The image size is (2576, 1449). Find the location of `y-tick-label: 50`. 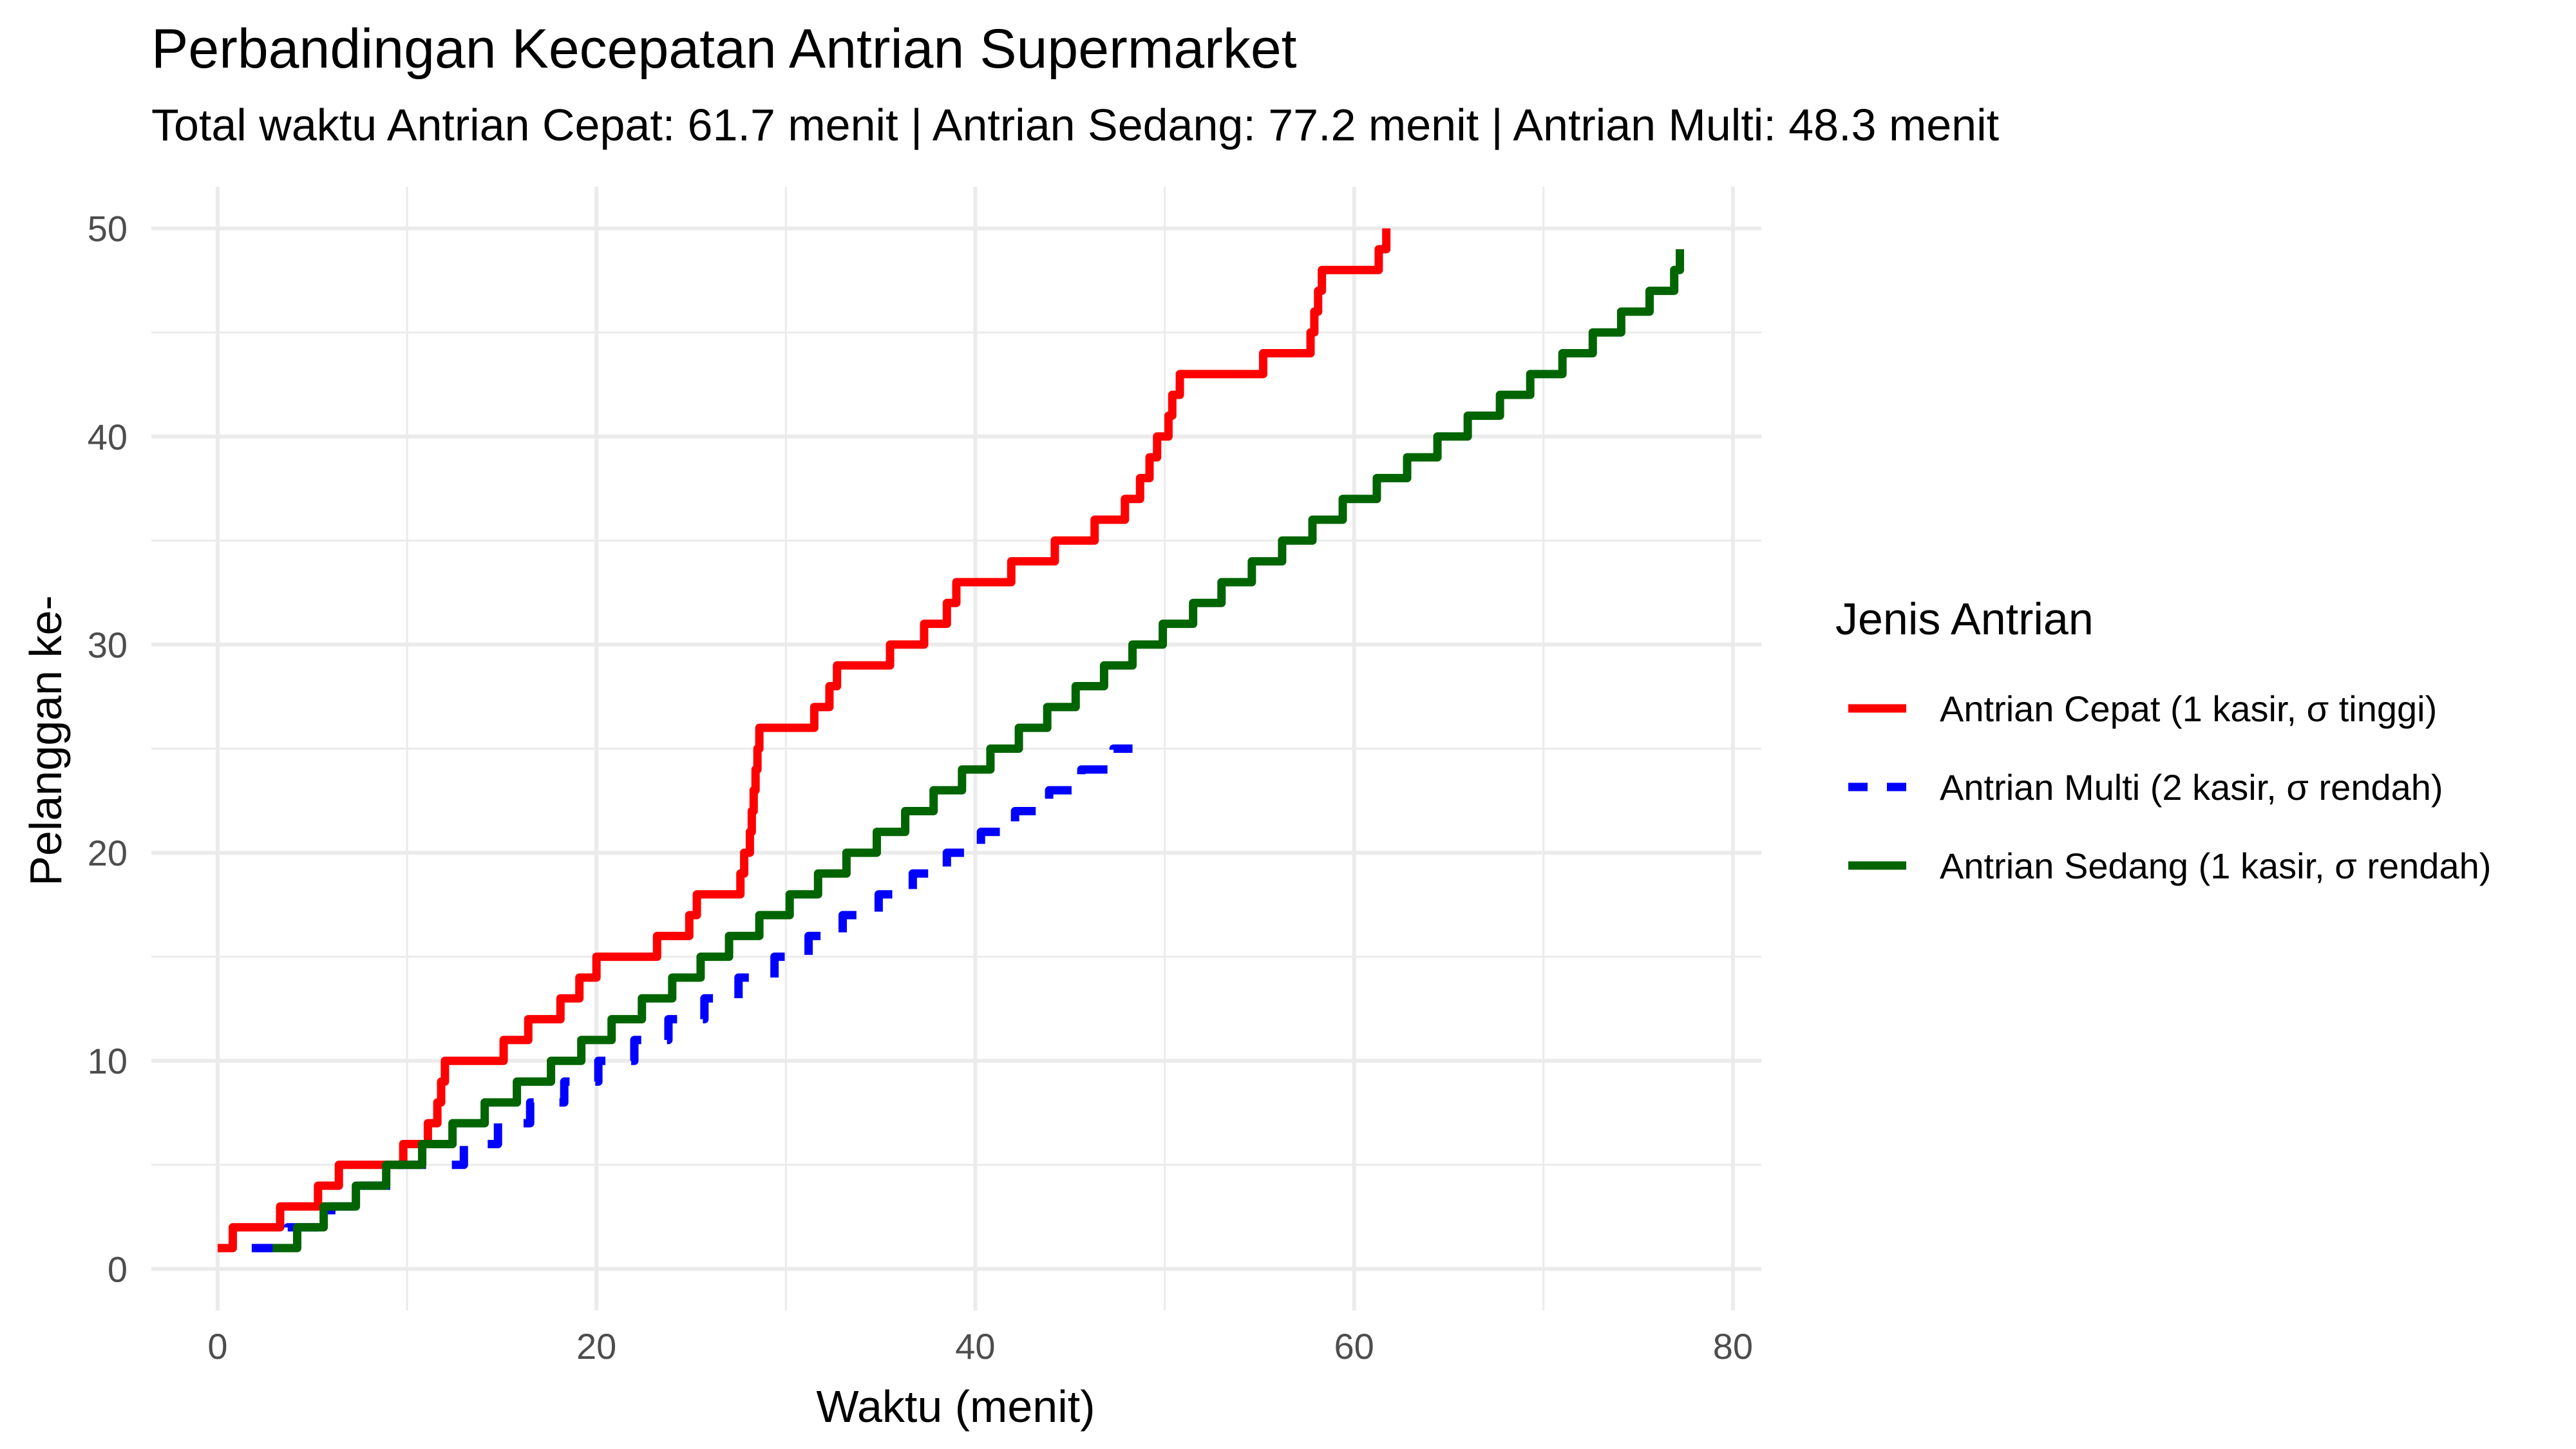

y-tick-label: 50 is located at coordinates (108, 229).